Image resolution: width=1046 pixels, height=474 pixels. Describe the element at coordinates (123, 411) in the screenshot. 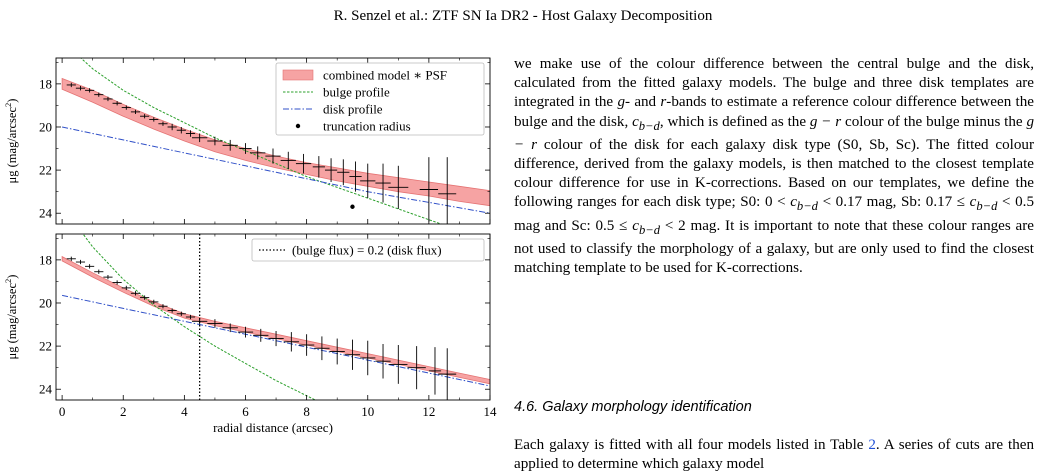

I see `x-tick-label: 2` at that location.